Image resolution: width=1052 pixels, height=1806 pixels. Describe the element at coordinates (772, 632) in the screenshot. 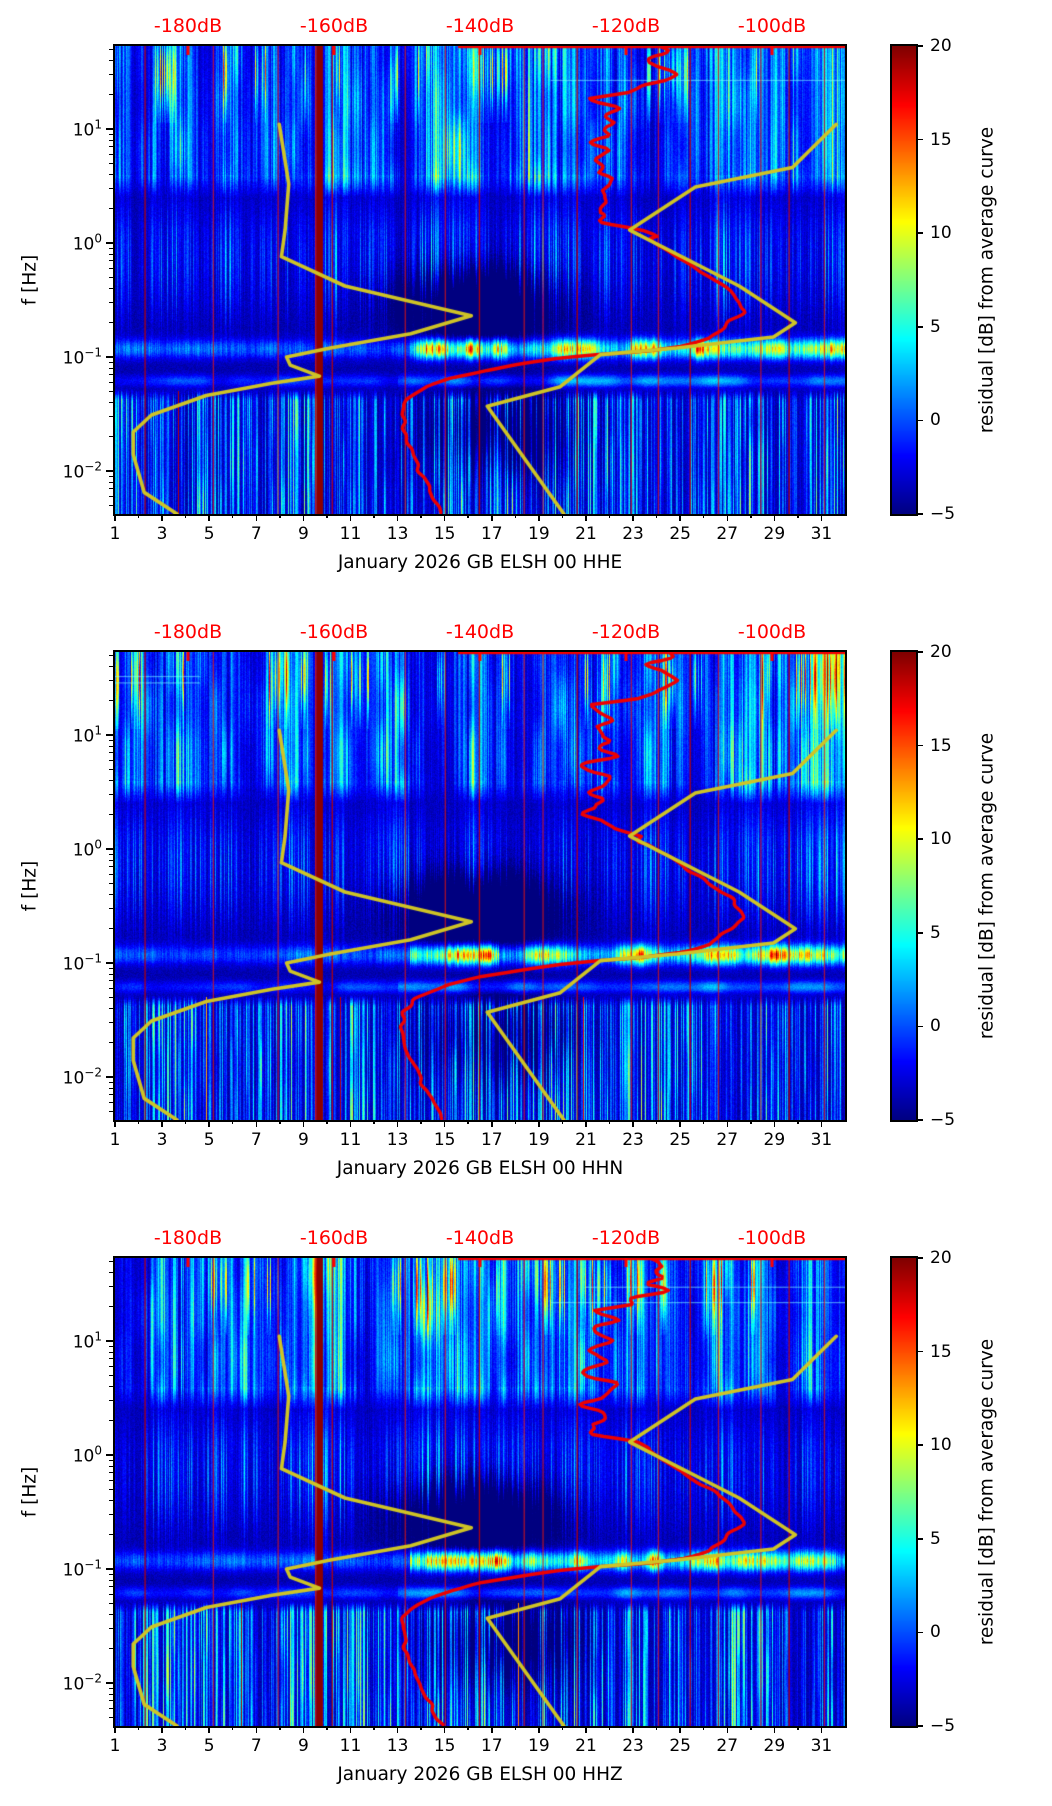

I see `top-axis-tick-label: -100dB` at that location.